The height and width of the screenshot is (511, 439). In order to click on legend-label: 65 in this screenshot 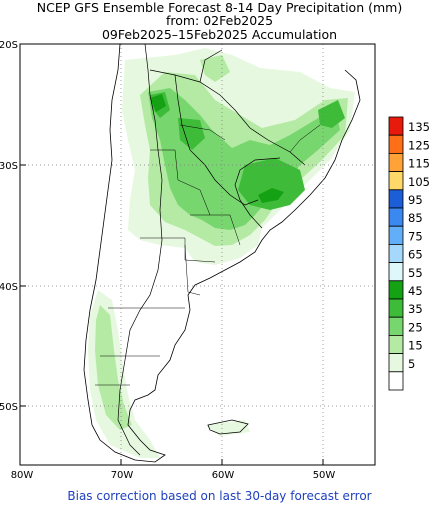, I will do `click(415, 255)`.